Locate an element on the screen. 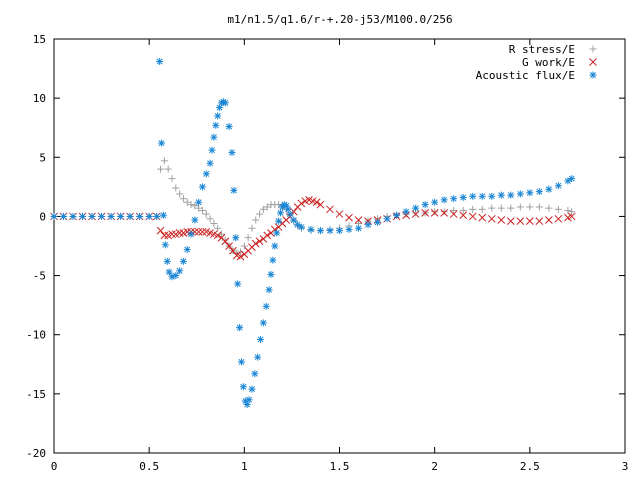 This screenshot has width=640, height=480. x-tick-label: 2 is located at coordinates (434, 466).